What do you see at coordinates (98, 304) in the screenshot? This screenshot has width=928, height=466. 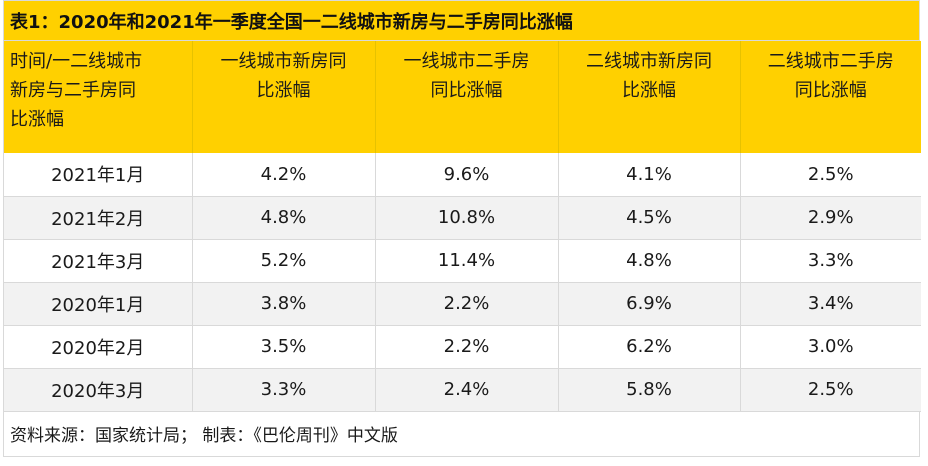 I see `cell-month: 2020年1月` at bounding box center [98, 304].